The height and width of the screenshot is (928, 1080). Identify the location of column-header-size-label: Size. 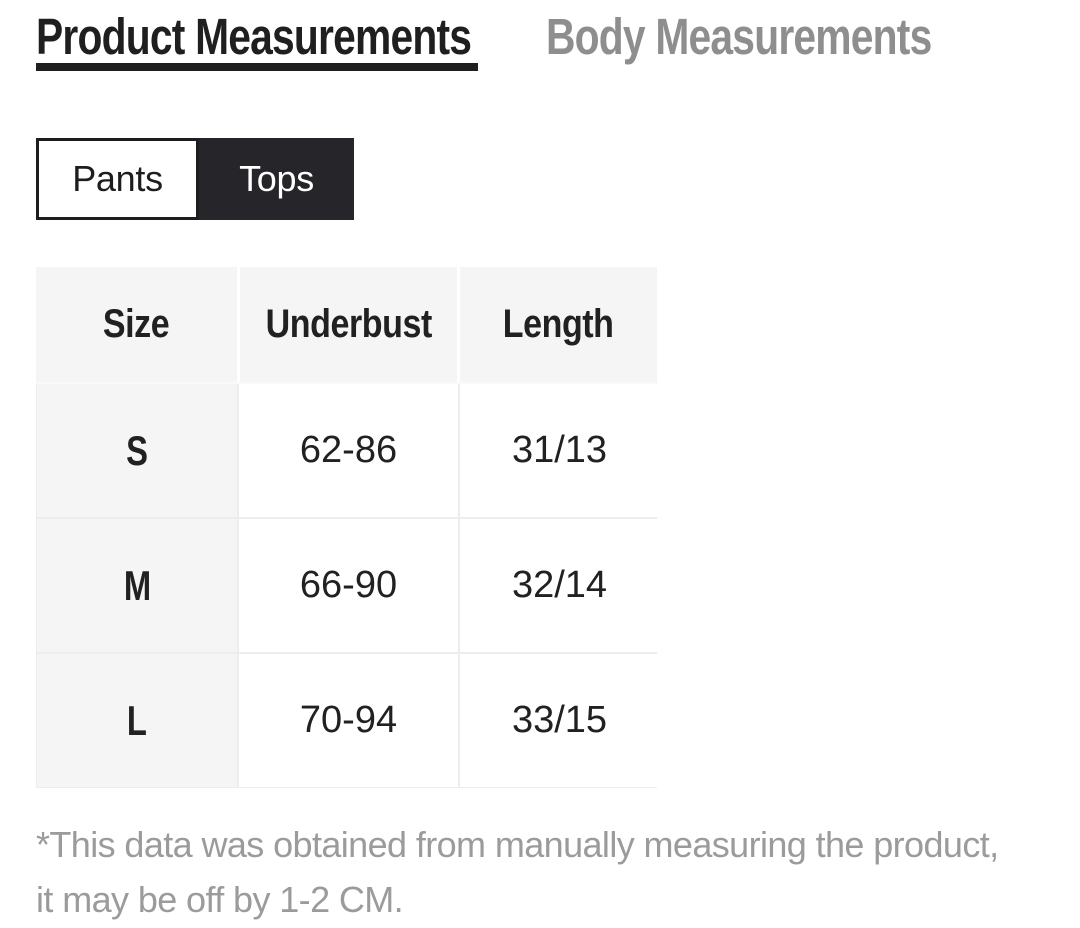
(136, 324).